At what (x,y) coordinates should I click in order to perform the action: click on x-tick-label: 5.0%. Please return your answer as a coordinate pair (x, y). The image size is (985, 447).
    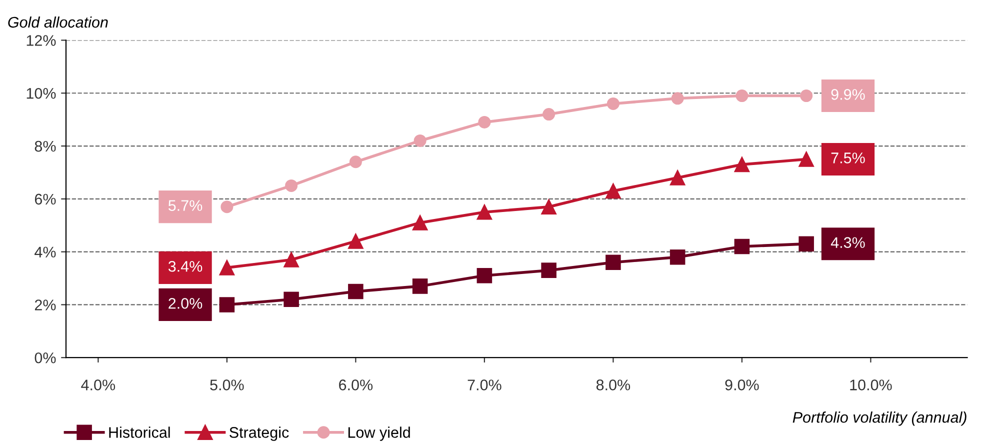
    Looking at the image, I should click on (227, 385).